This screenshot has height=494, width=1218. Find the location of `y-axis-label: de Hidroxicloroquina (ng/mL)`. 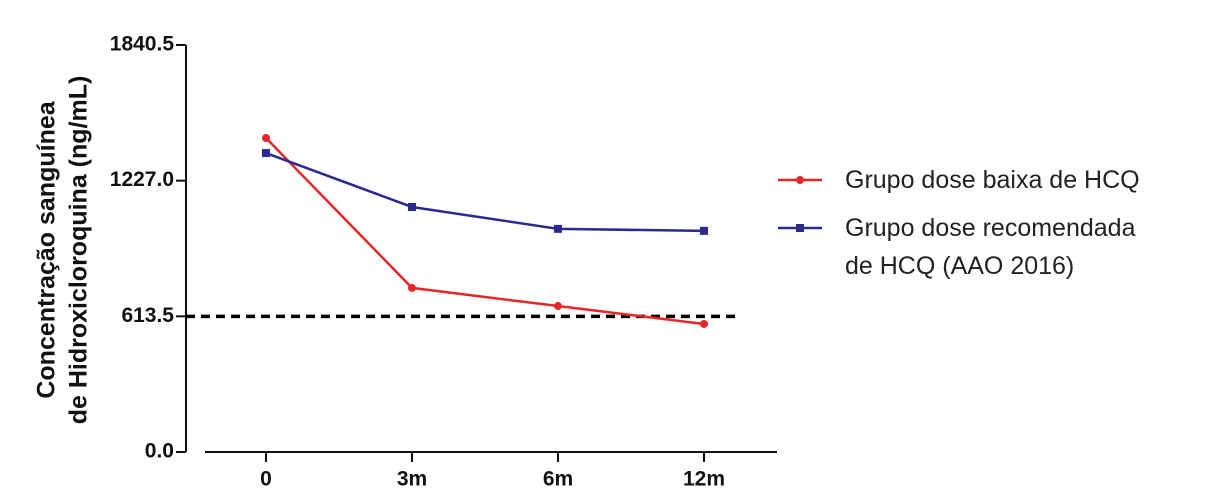

y-axis-label: de Hidroxicloroquina (ng/mL) is located at coordinates (79, 250).